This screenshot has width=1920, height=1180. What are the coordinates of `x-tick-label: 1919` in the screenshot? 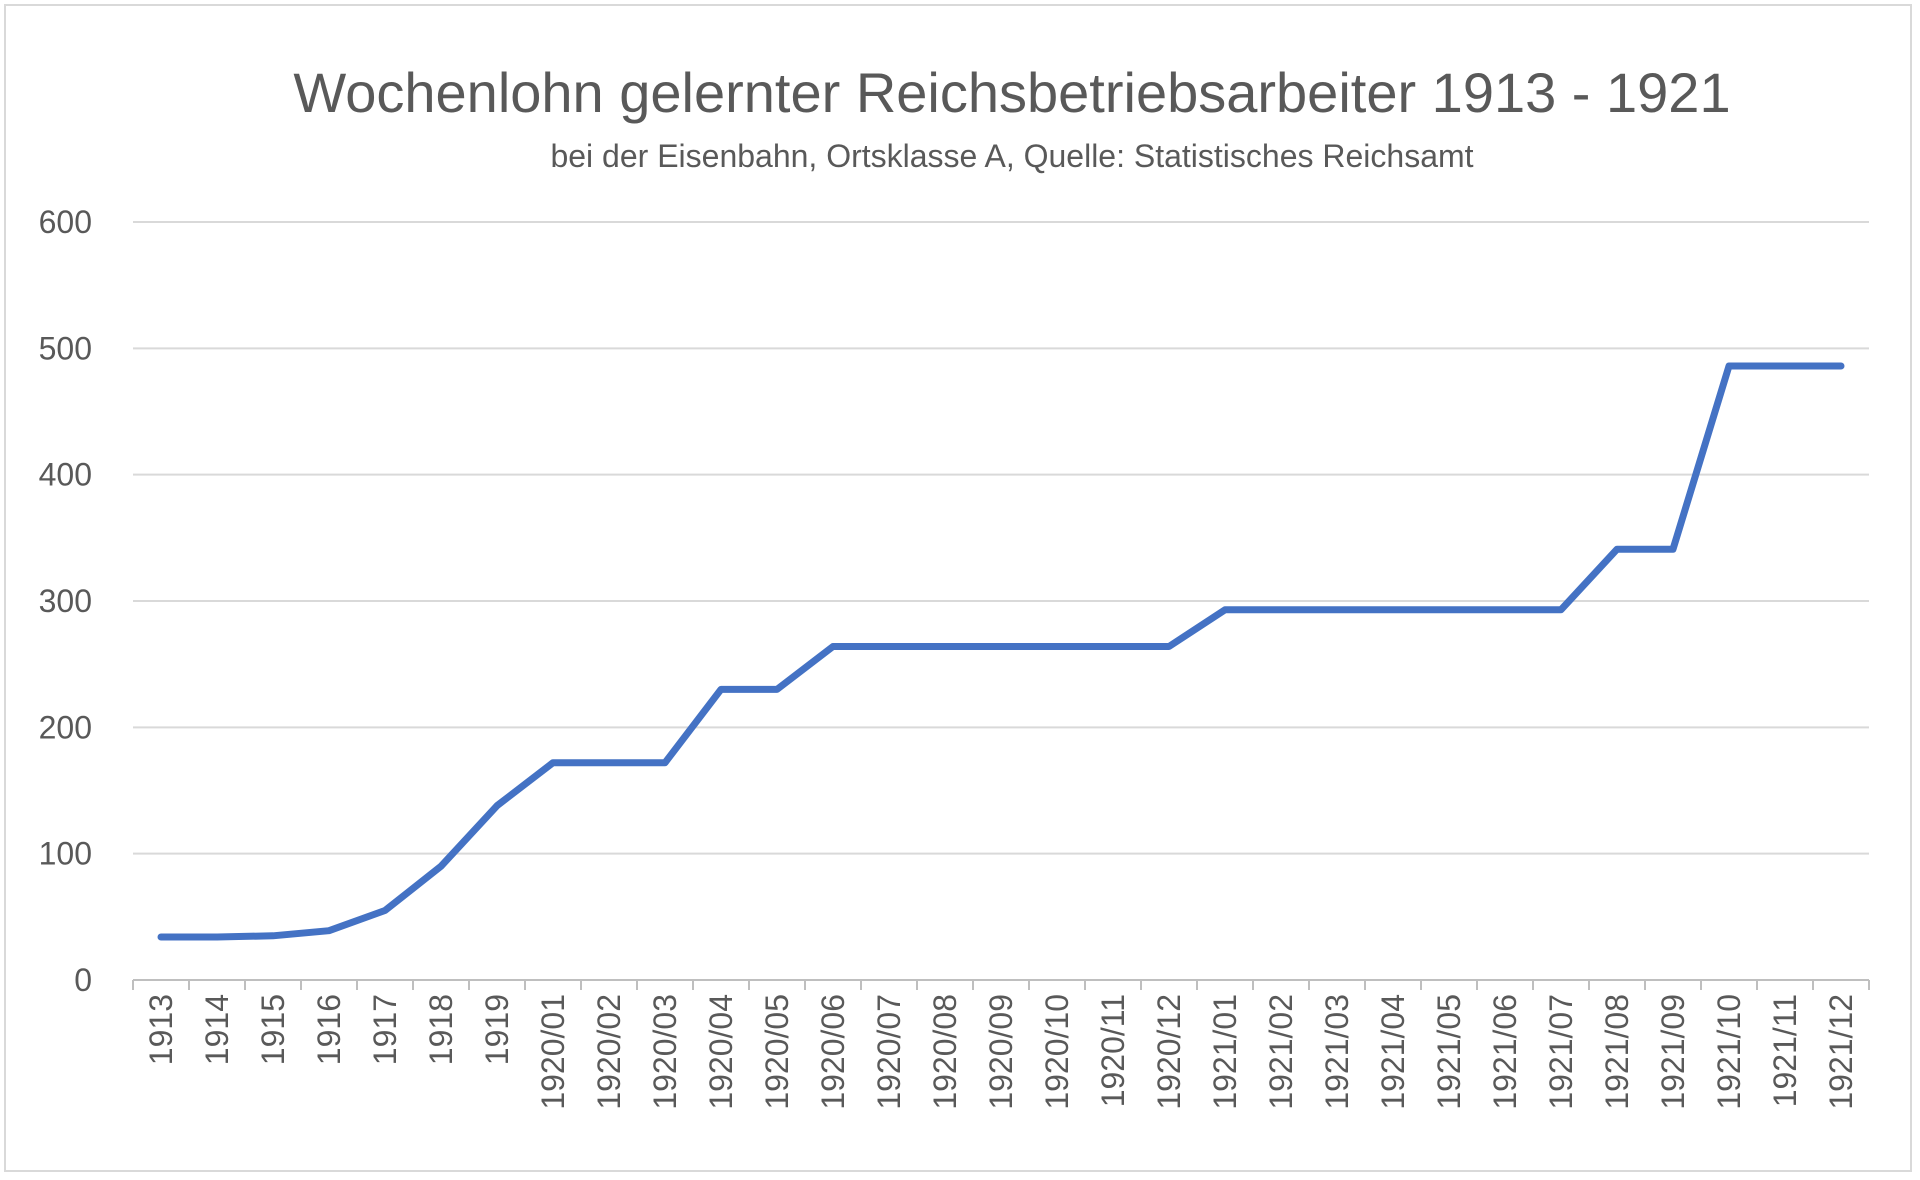 It's located at (497, 1029).